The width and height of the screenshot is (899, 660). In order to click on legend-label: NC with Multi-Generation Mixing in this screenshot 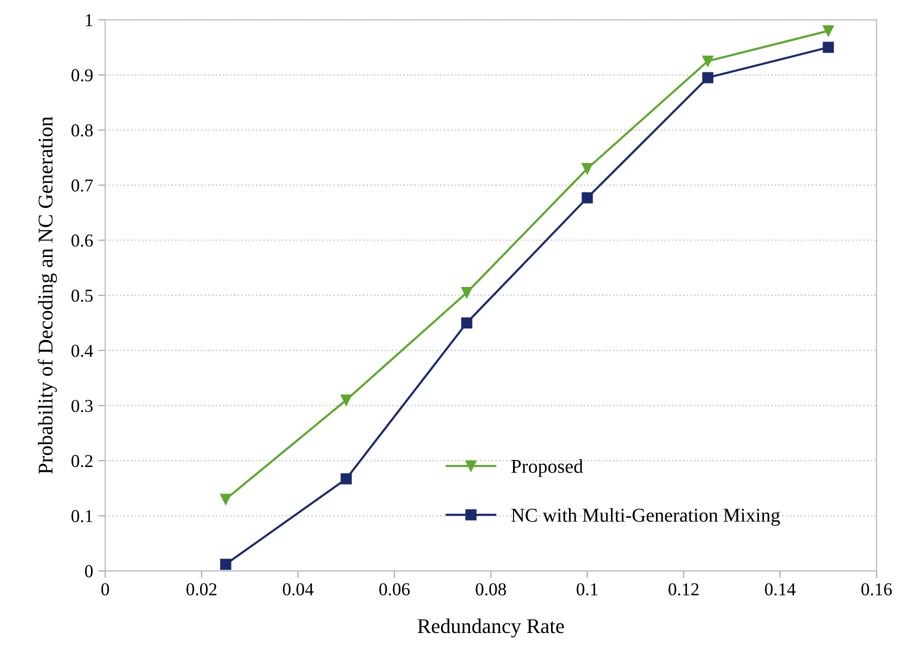, I will do `click(645, 517)`.